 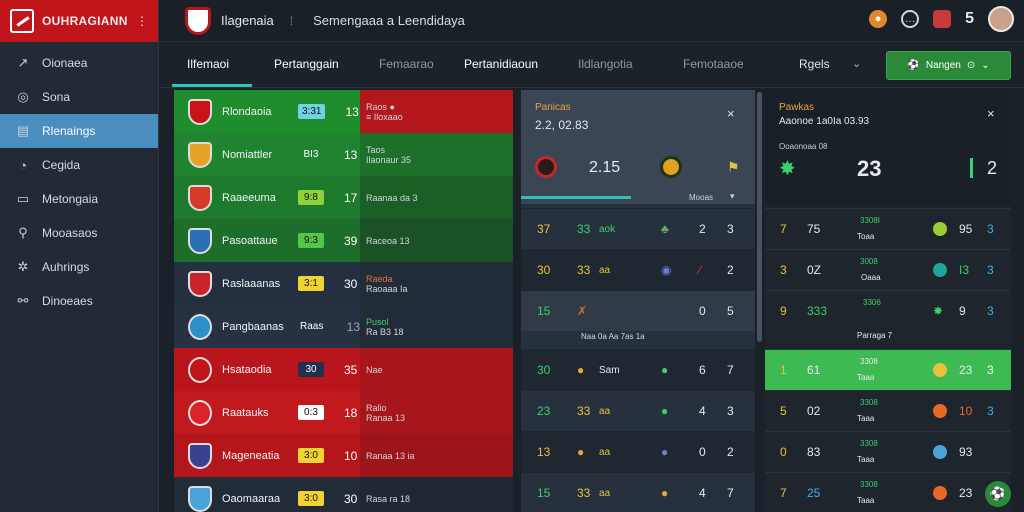 I want to click on row-top: 3308, so click(x=869, y=361).